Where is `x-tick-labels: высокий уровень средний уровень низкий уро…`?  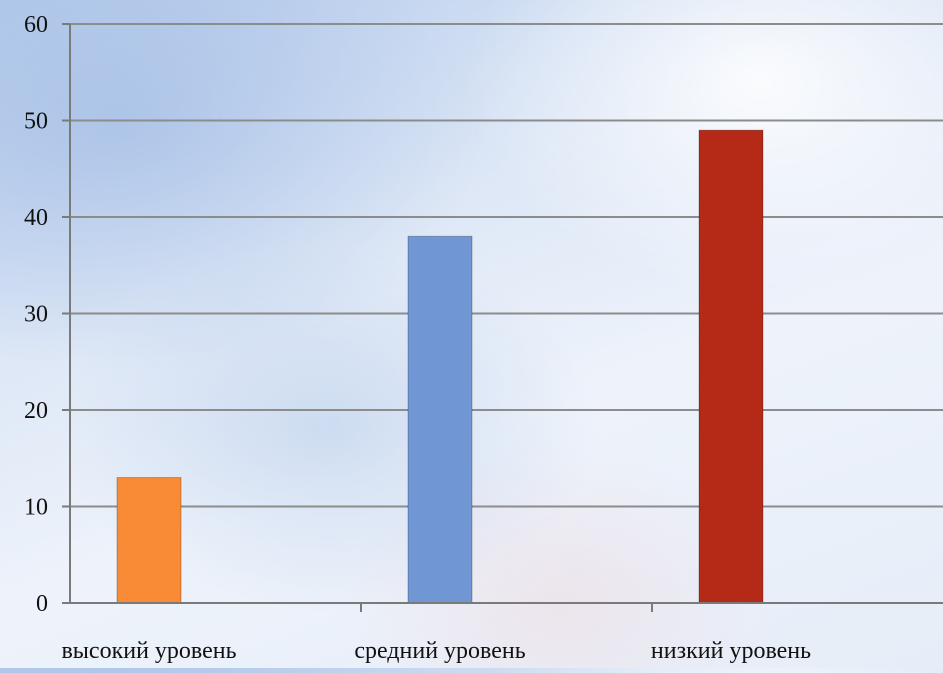 x-tick-labels: высокий уровень средний уровень низкий уро… is located at coordinates (436, 651).